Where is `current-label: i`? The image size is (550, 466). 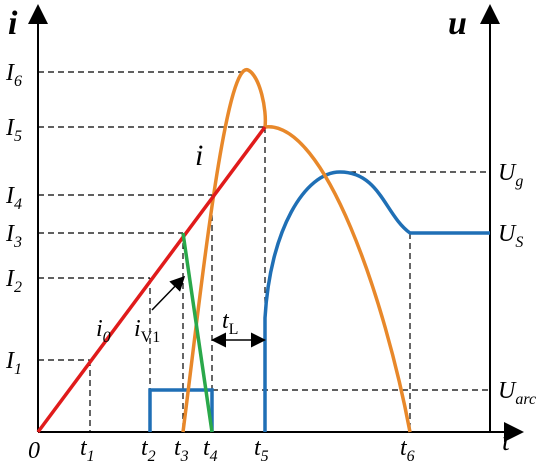
current-label: i is located at coordinates (199, 155).